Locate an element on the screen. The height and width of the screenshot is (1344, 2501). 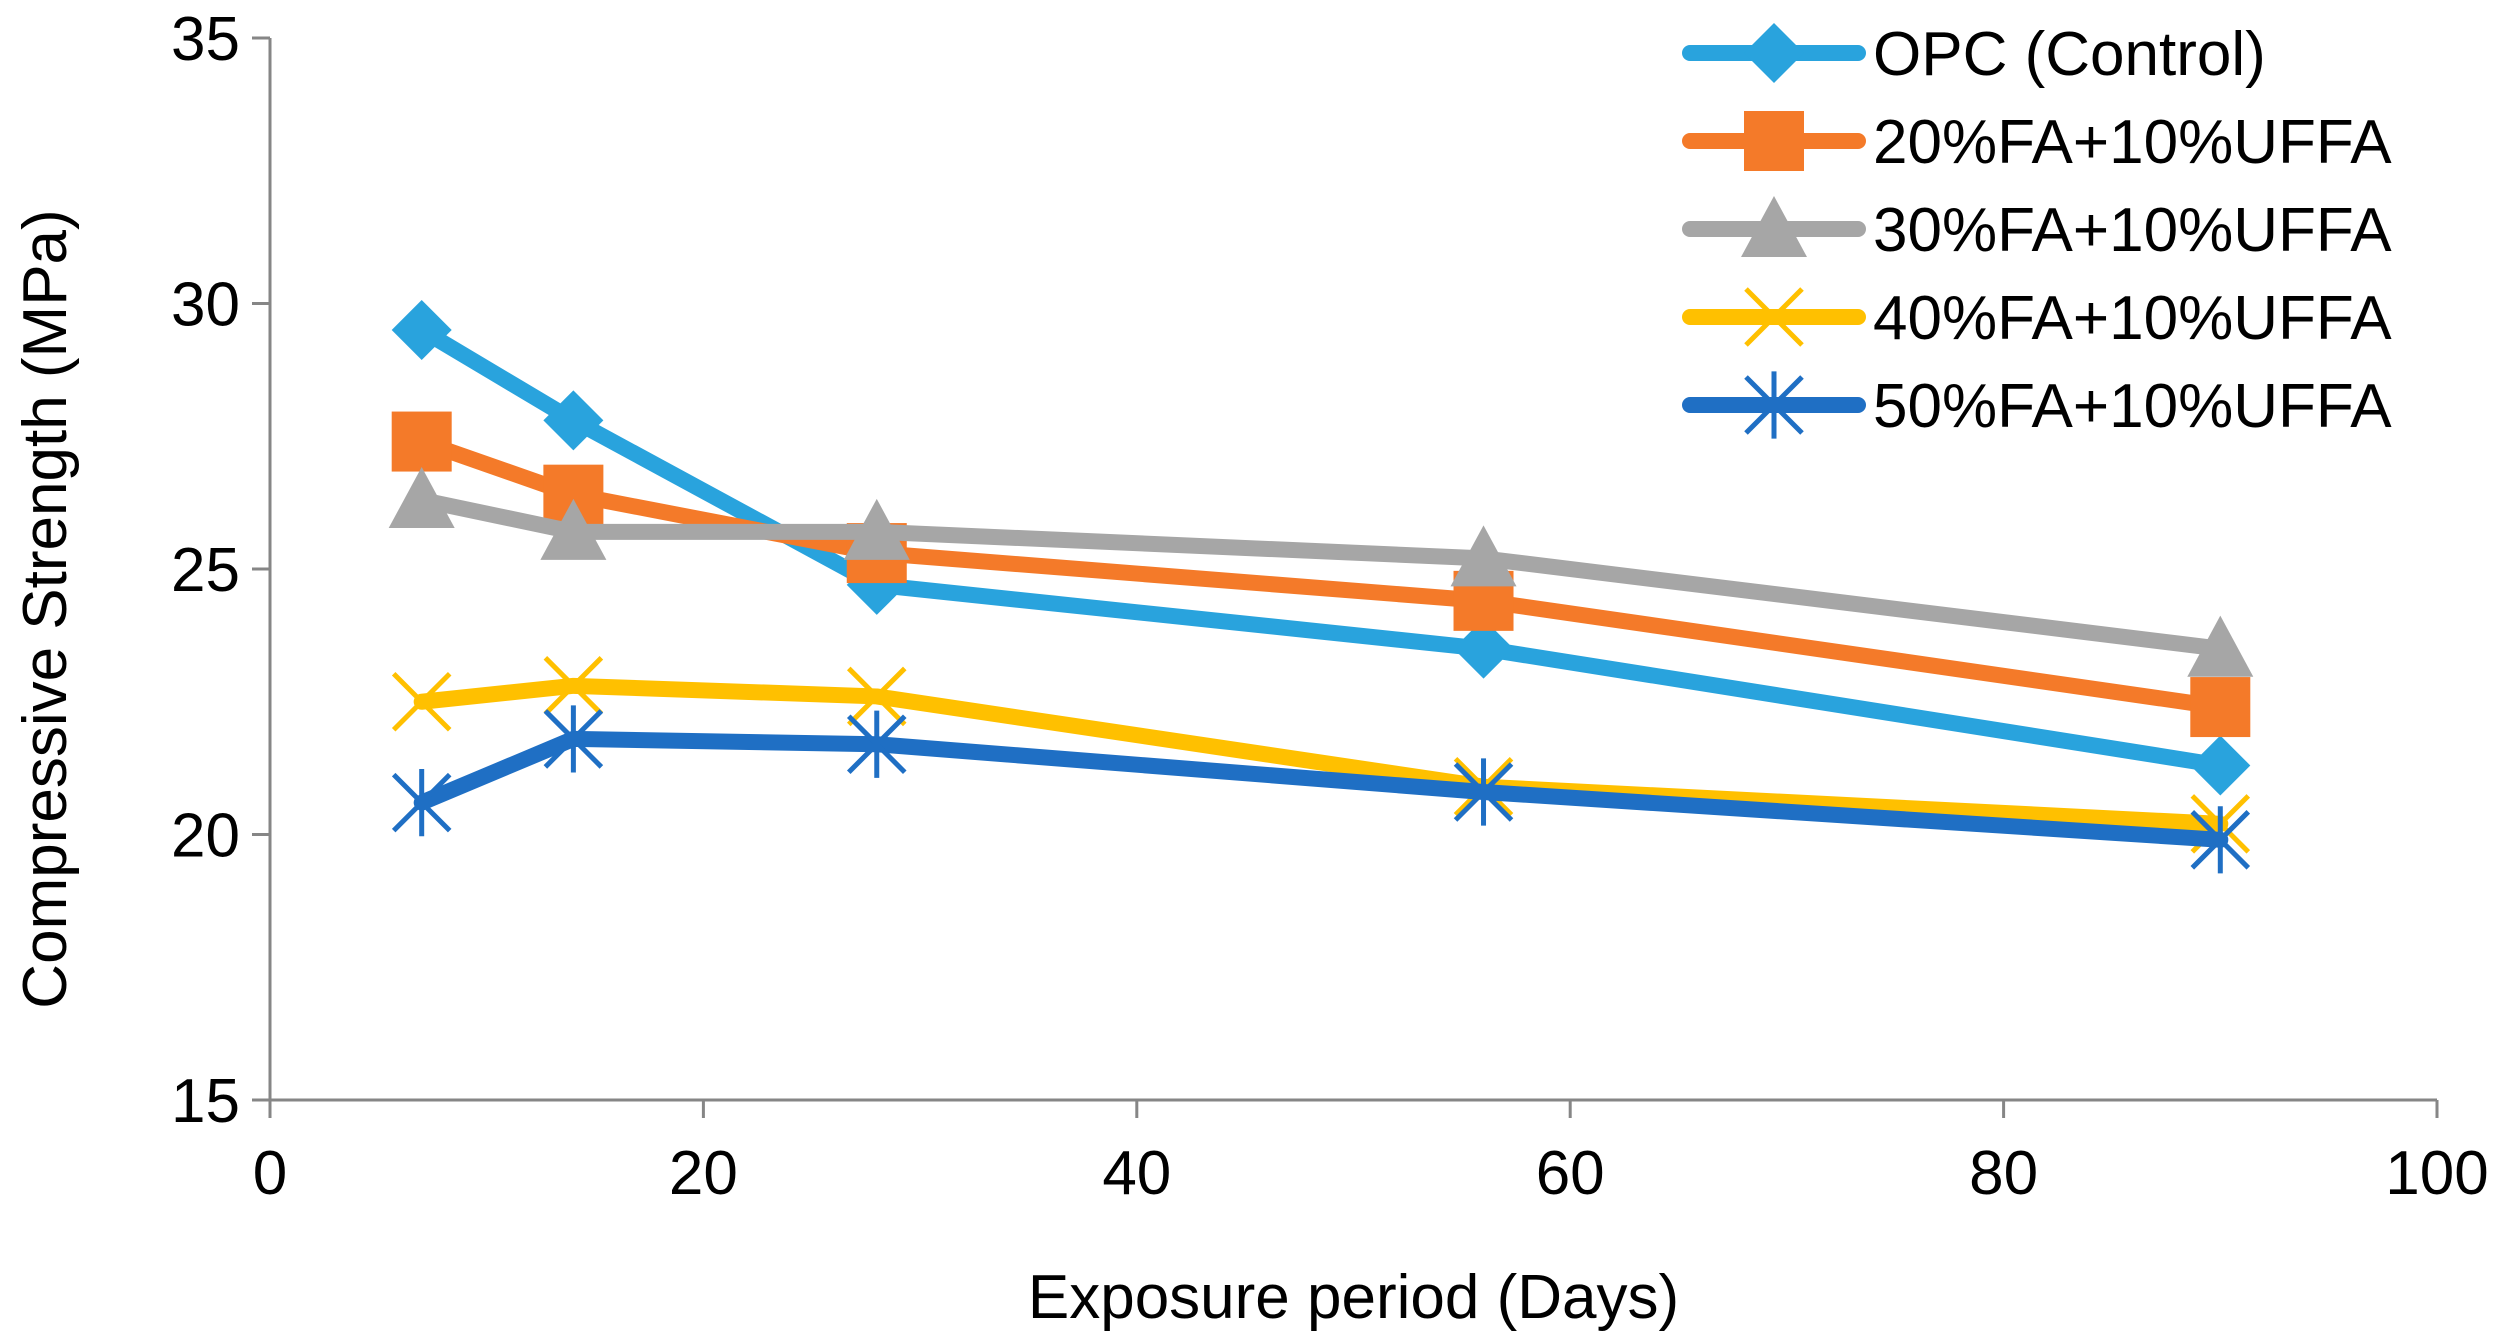
legend-label: 30%FA+10%UFFA is located at coordinates (2132, 230).